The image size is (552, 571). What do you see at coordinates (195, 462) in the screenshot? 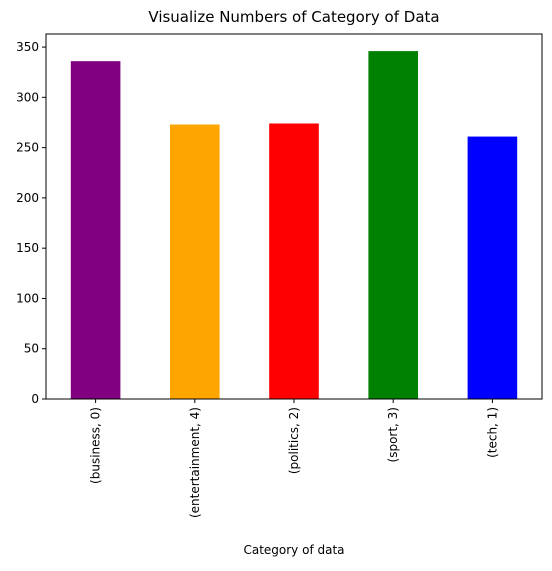
I see `x-tick-label: (entertainment, 4)` at bounding box center [195, 462].